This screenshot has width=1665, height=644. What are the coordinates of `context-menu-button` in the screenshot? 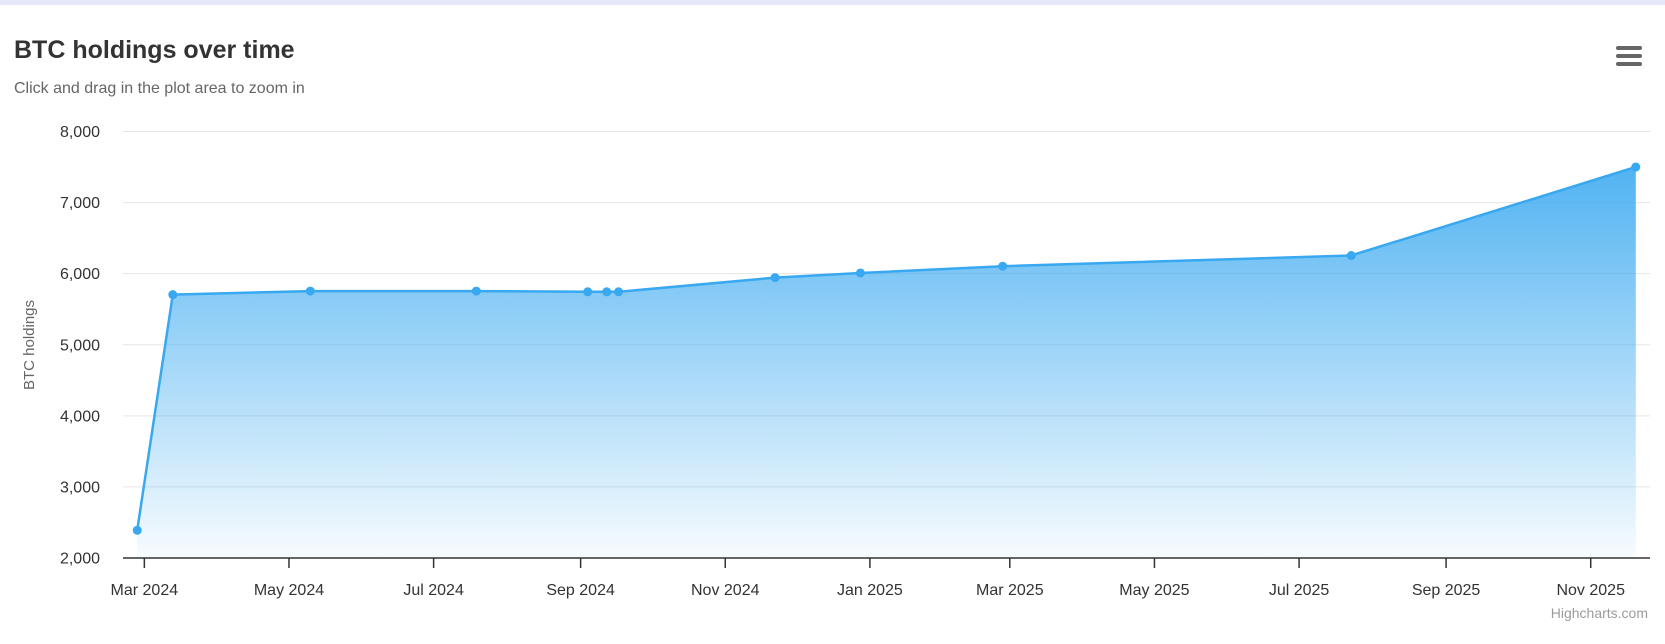 It's located at (1629, 56).